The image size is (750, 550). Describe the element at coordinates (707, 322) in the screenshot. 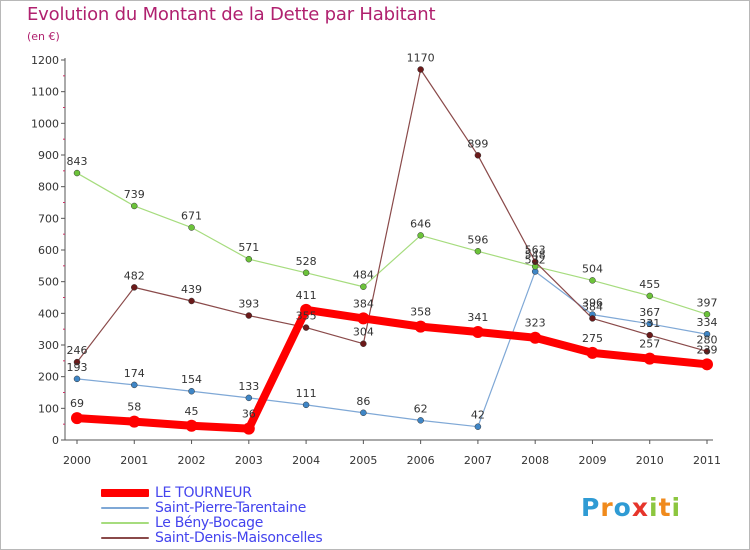

I see `data-label: 334` at that location.